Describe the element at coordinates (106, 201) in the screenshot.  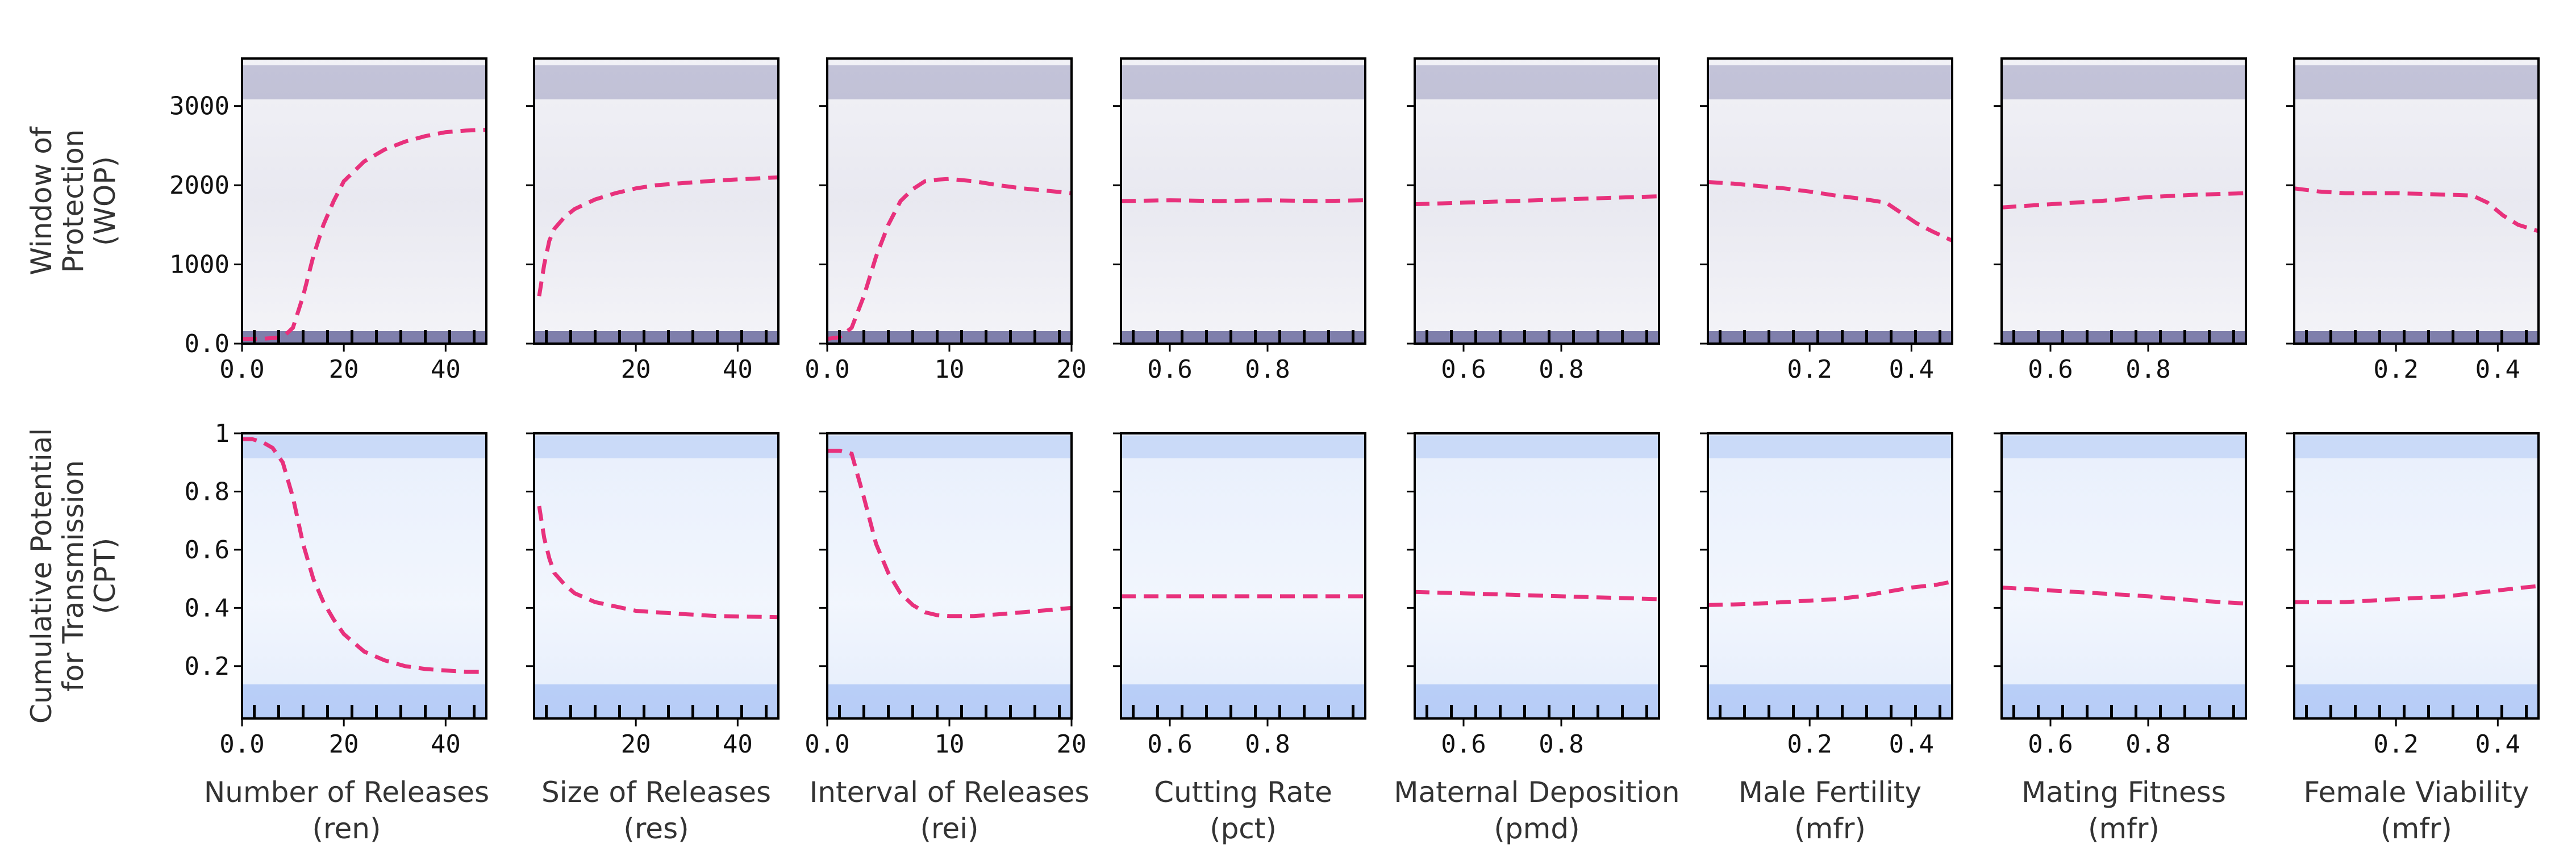
I see `row-label-line: (WOP)` at that location.